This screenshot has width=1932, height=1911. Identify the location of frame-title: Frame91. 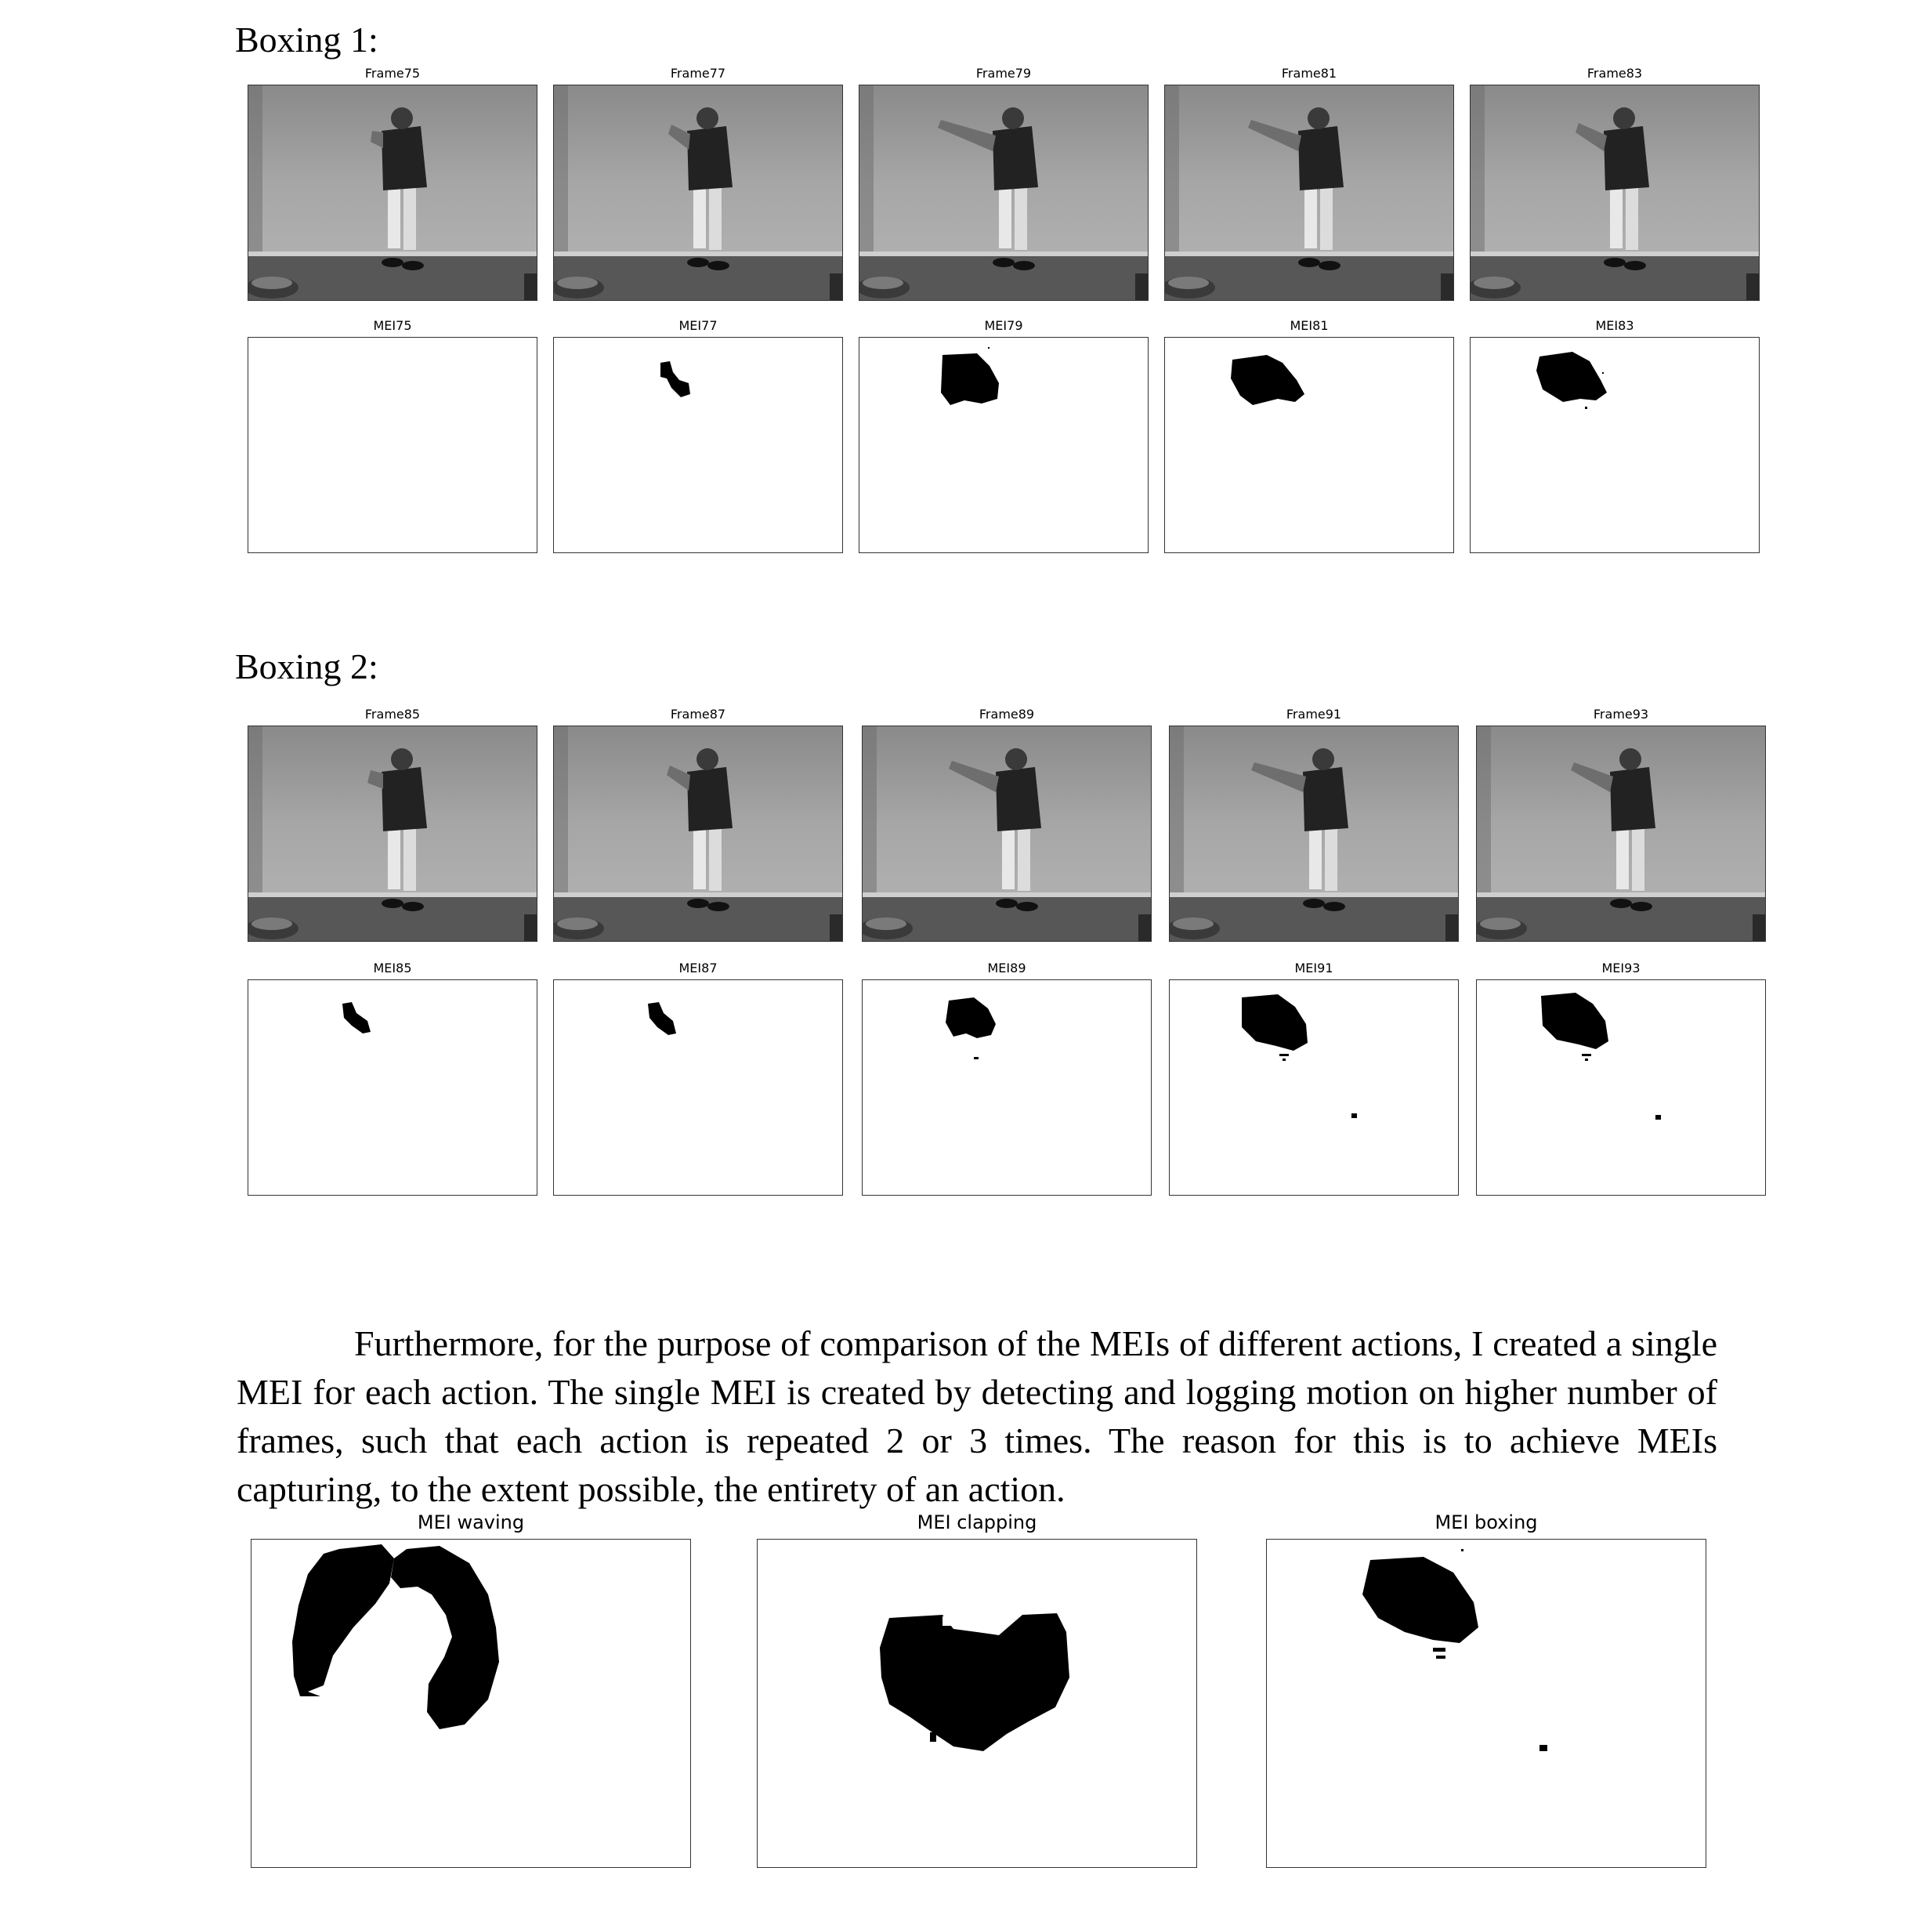
(1314, 714).